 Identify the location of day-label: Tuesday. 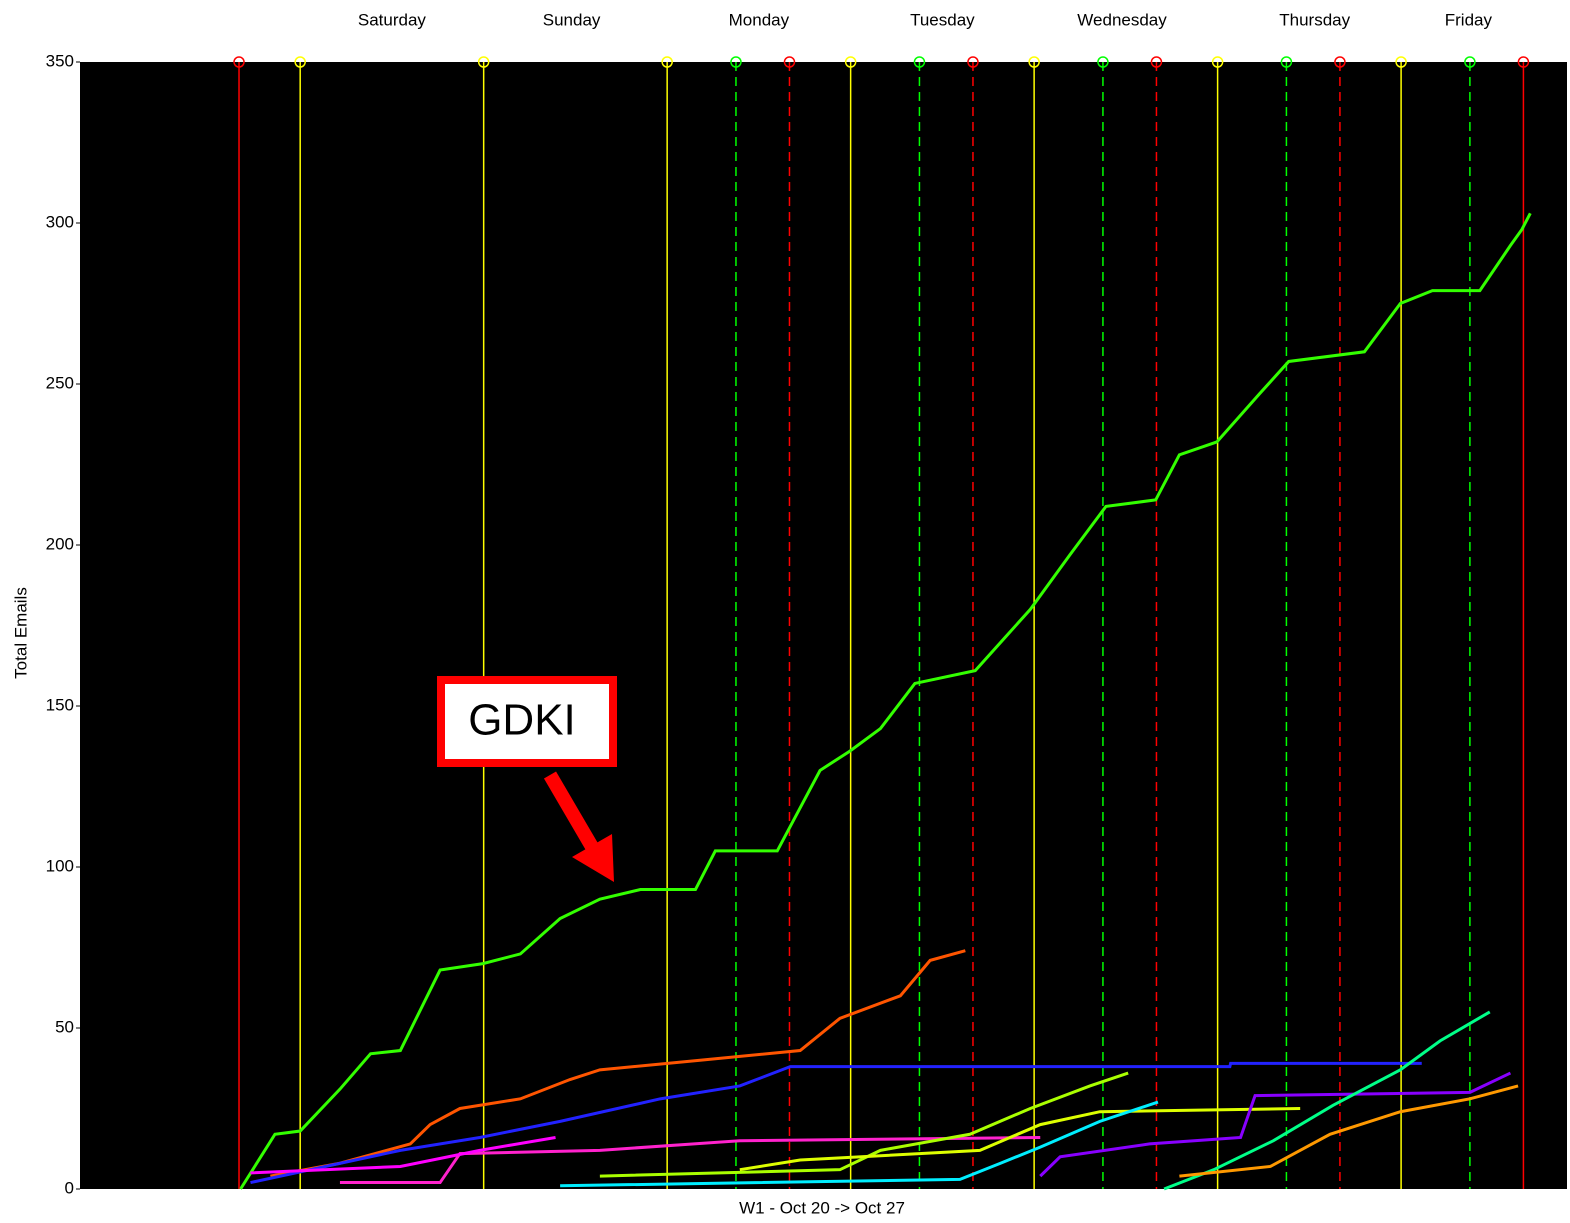
(942, 19).